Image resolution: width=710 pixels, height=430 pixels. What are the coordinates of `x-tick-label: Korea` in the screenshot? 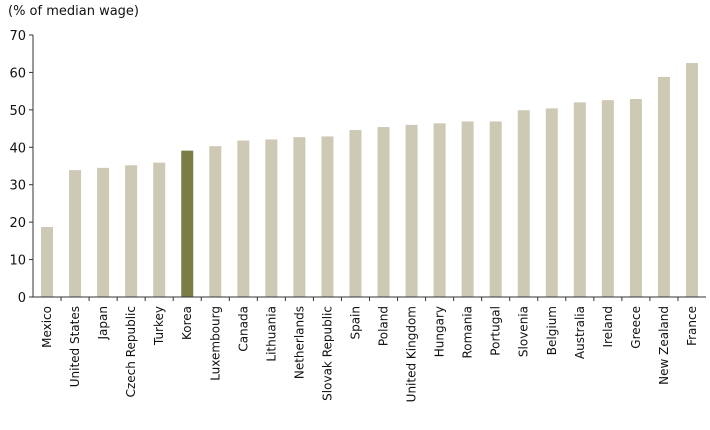 It's located at (187, 323).